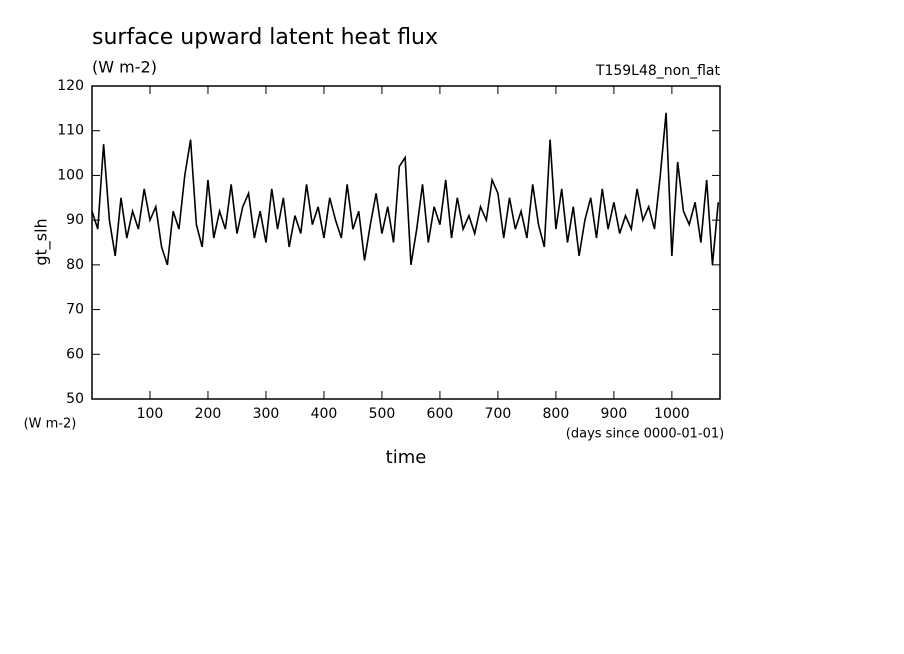  What do you see at coordinates (75, 265) in the screenshot?
I see `y-tick-label: 80` at bounding box center [75, 265].